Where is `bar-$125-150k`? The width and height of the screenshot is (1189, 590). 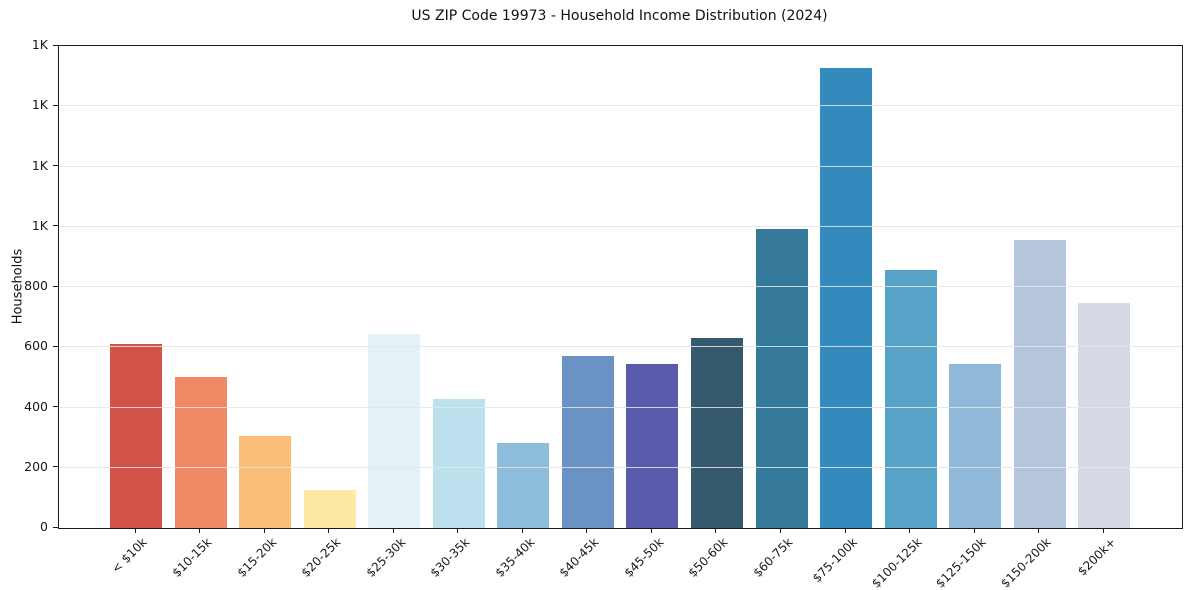
bar-$125-150k is located at coordinates (975, 446).